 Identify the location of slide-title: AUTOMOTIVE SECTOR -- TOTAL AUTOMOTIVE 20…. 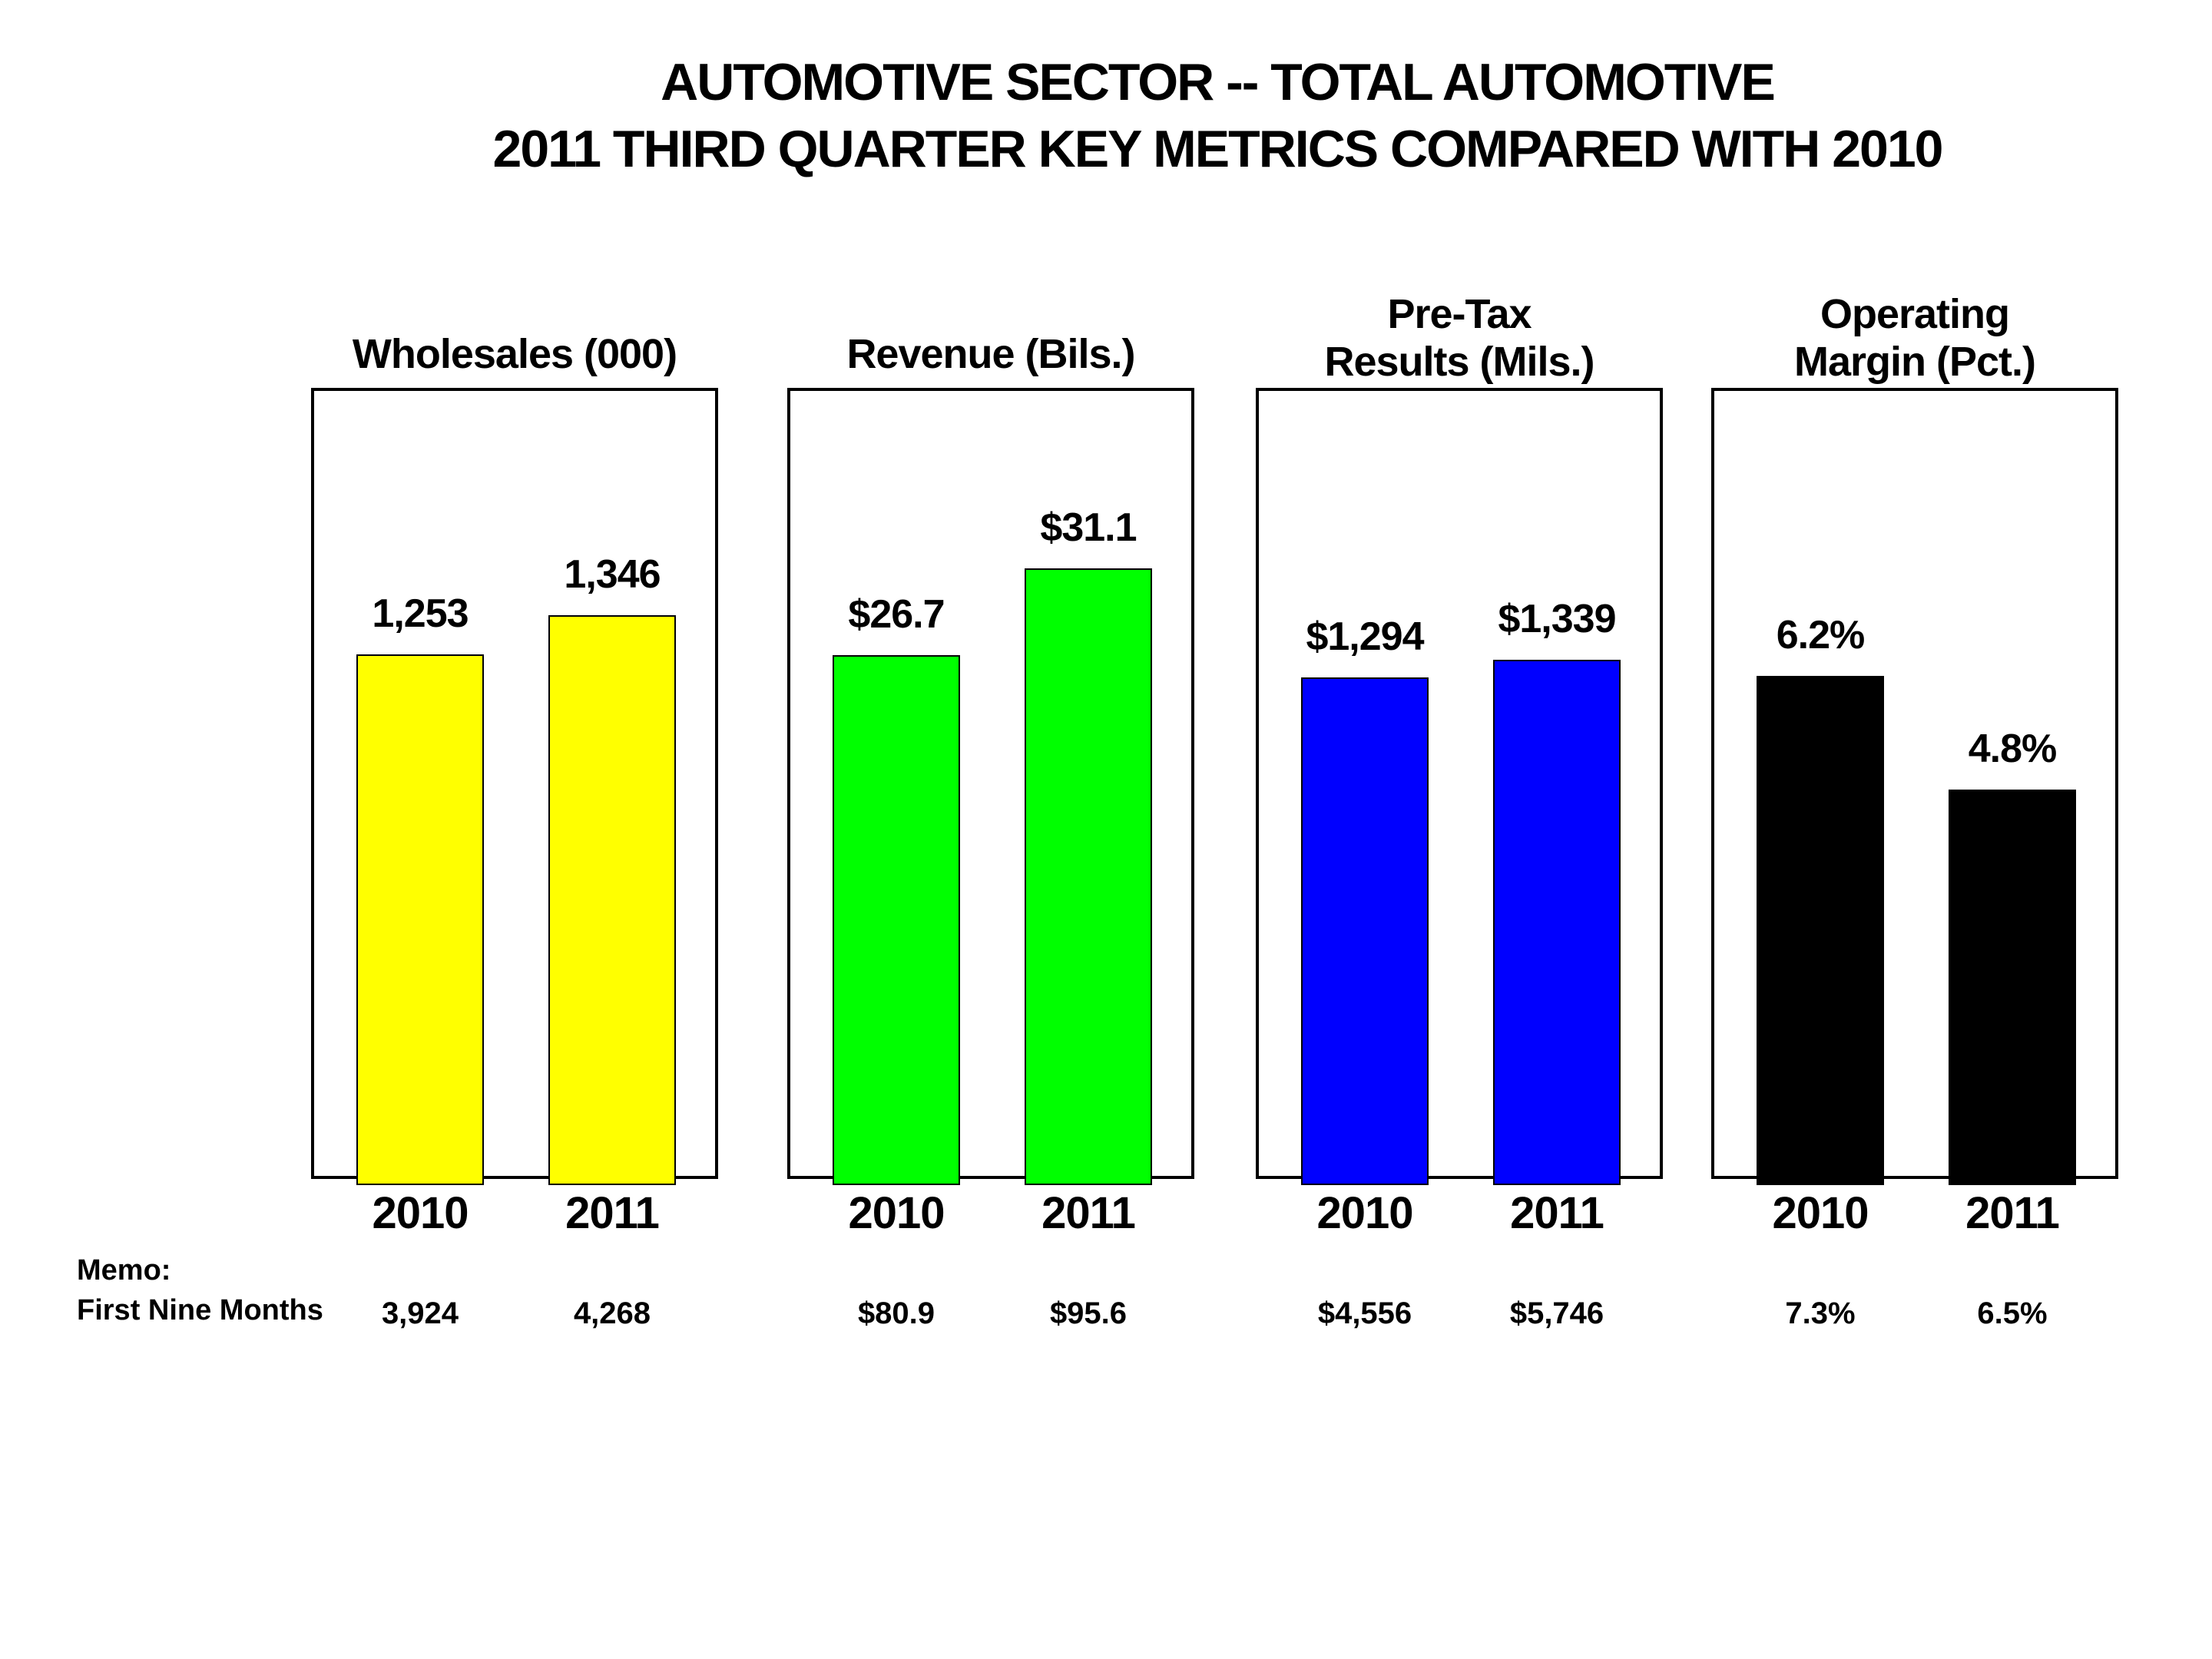
(1217, 116).